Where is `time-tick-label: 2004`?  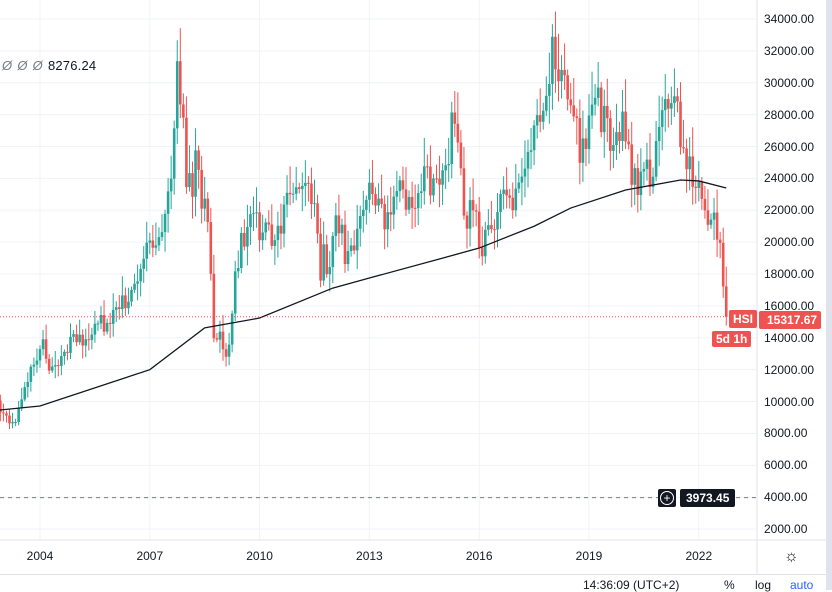
time-tick-label: 2004 is located at coordinates (40, 556).